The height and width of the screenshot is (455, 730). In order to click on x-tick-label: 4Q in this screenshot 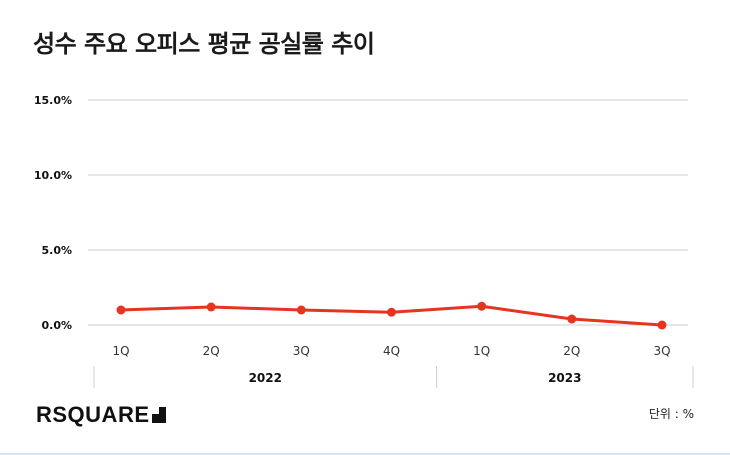, I will do `click(391, 351)`.